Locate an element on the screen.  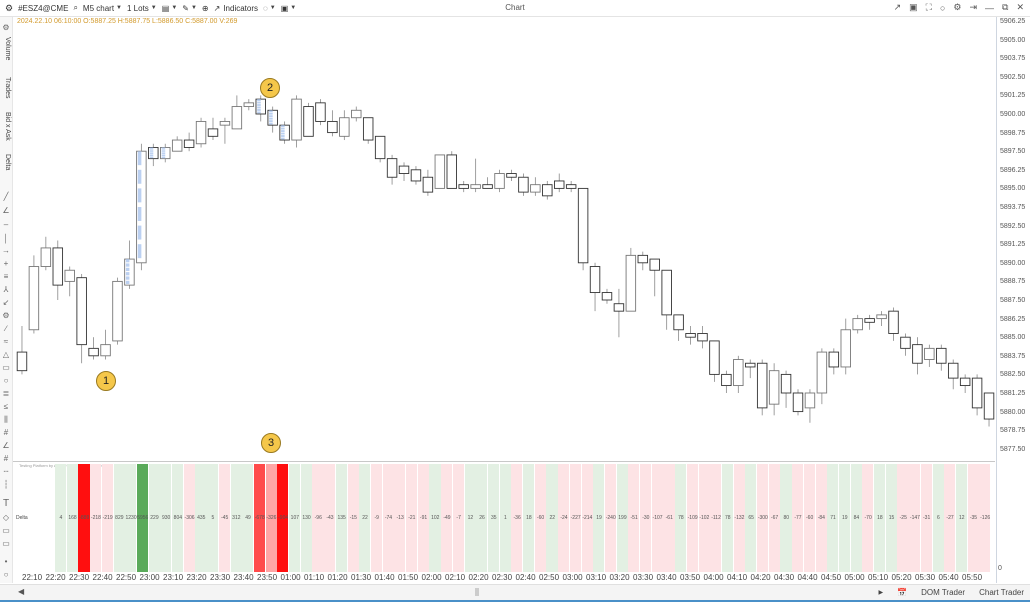
calendar-icon: 📅 is located at coordinates (902, 592).